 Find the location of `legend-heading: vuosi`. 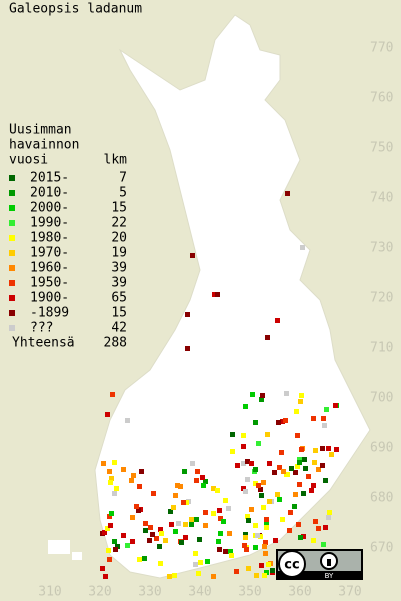

legend-heading: vuosi is located at coordinates (28, 160).